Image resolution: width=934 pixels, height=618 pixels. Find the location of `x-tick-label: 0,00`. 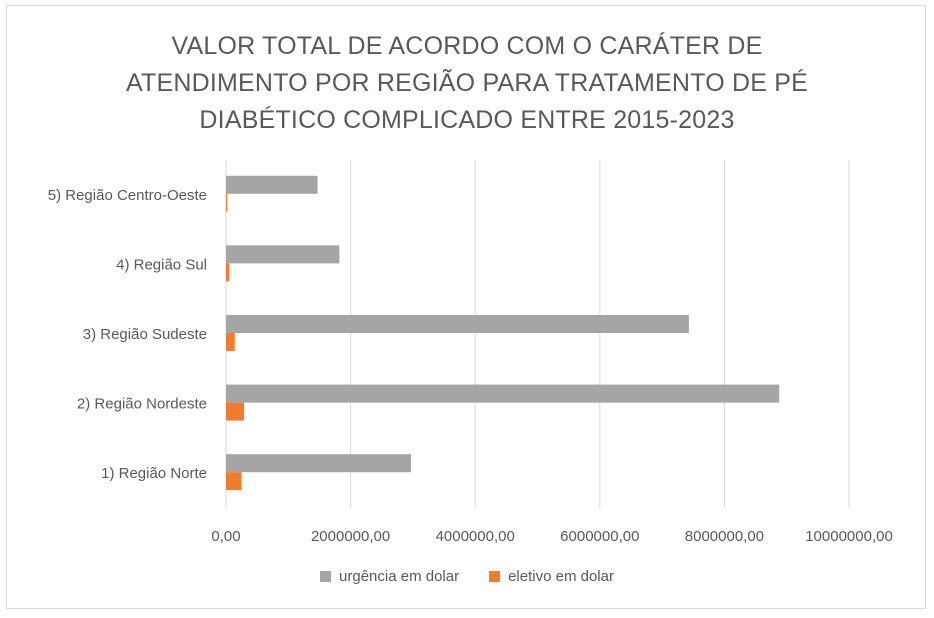

x-tick-label: 0,00 is located at coordinates (225, 536).